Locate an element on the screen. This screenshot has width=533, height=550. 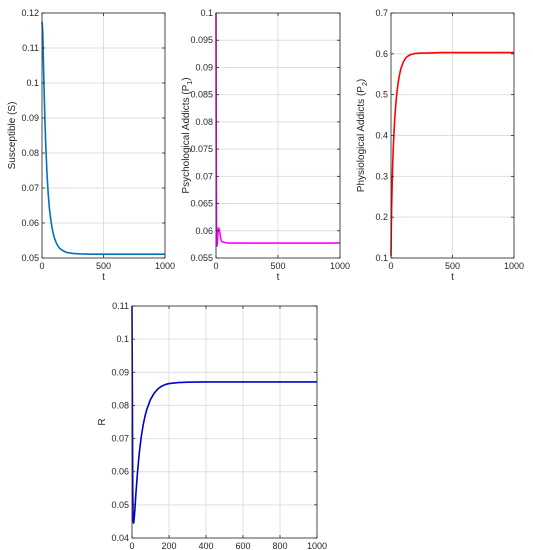
physiological-addicts-y-tick-label: 0.4 is located at coordinates (381, 136).